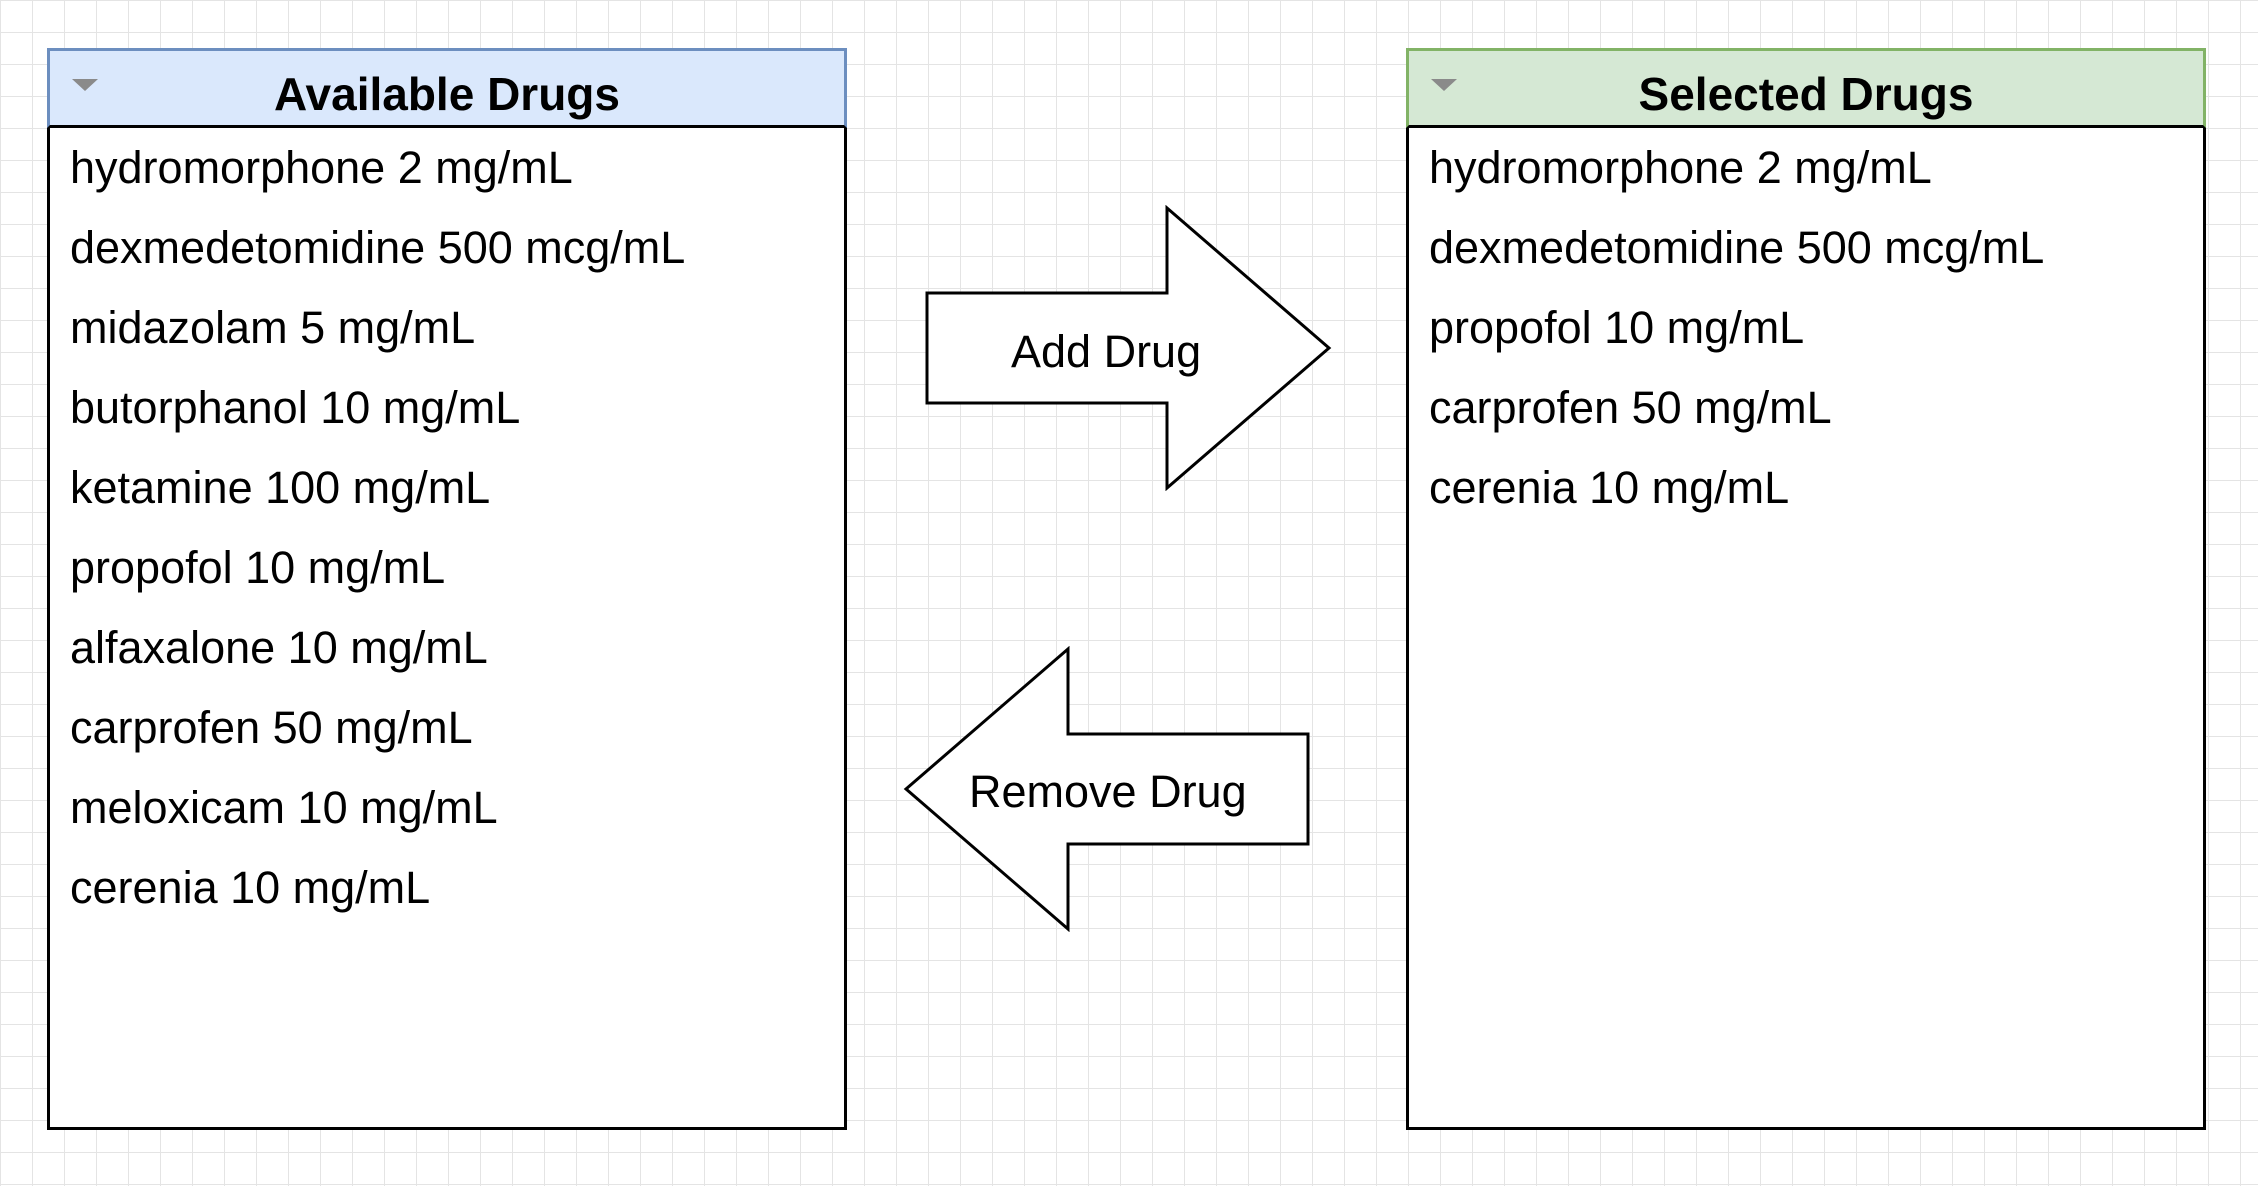 The height and width of the screenshot is (1186, 2258). What do you see at coordinates (273, 327) in the screenshot?
I see `list-item: midazolam 5 mg/mL` at bounding box center [273, 327].